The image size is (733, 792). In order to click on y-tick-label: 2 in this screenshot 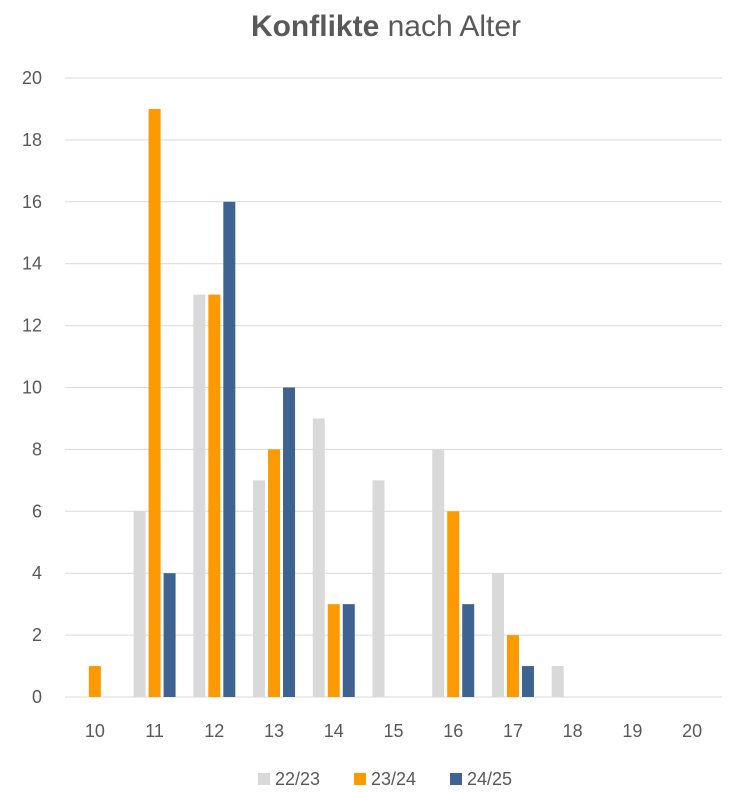, I will do `click(37, 635)`.